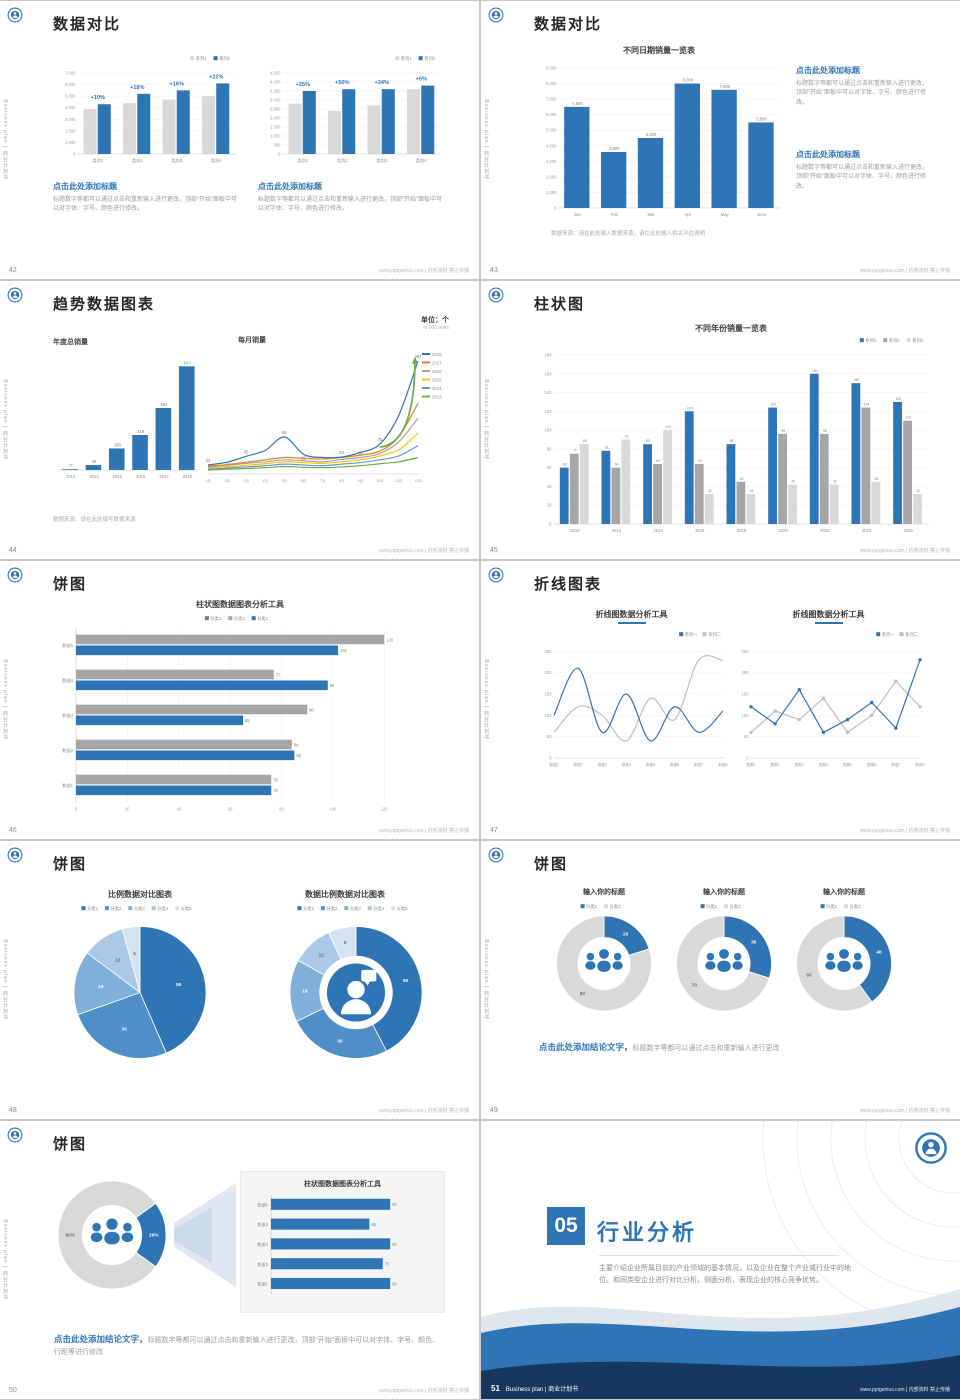  What do you see at coordinates (857, 380) in the screenshot?
I see `svg-text: 150` at bounding box center [857, 380].